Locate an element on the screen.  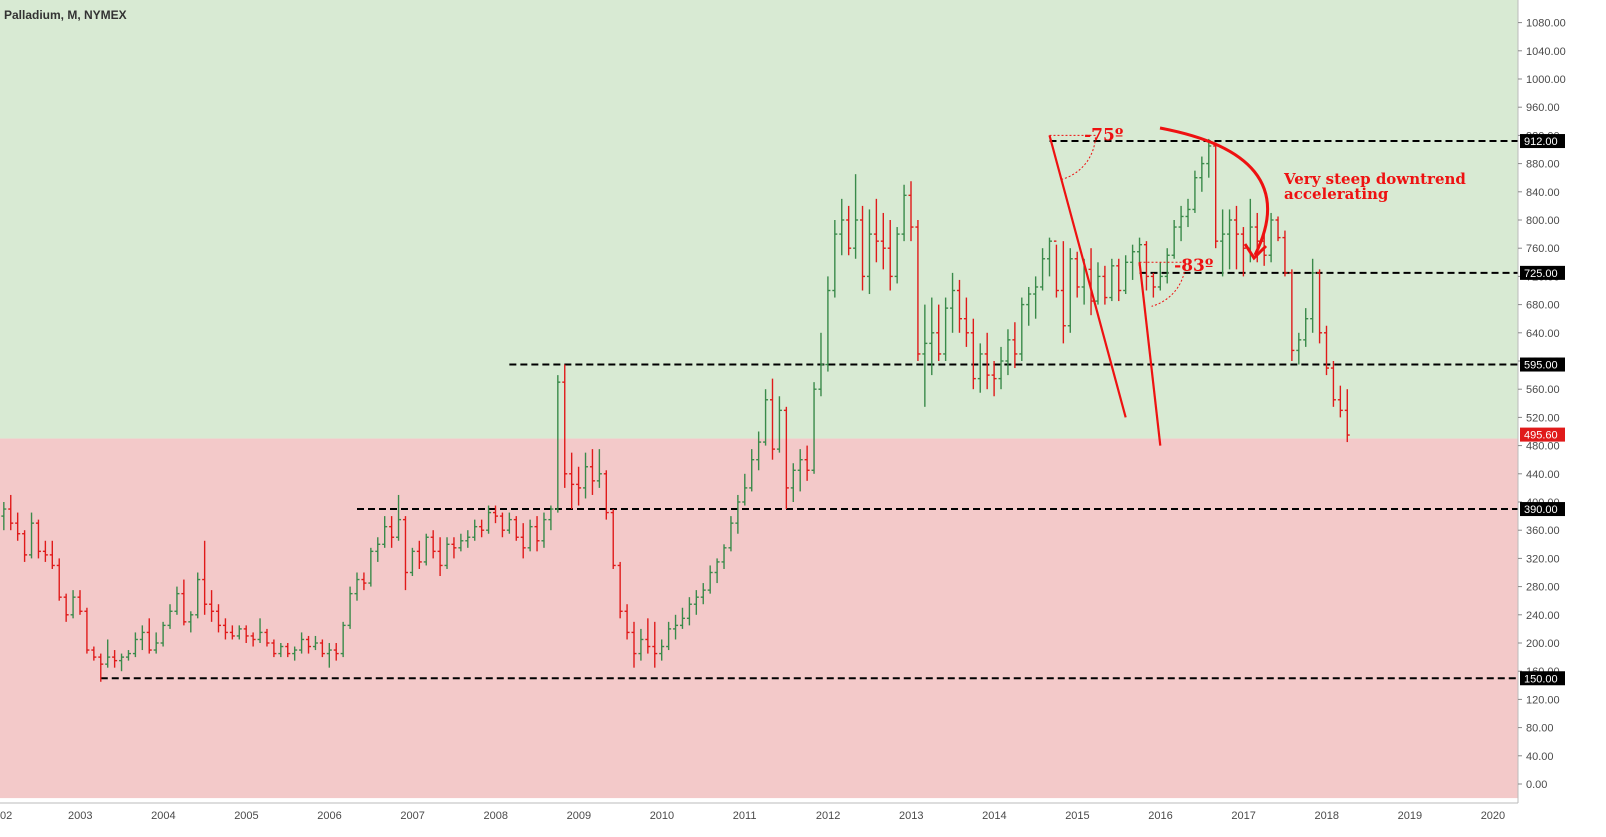
chart-title: Palladium, M, NYMEX is located at coordinates (65, 15).